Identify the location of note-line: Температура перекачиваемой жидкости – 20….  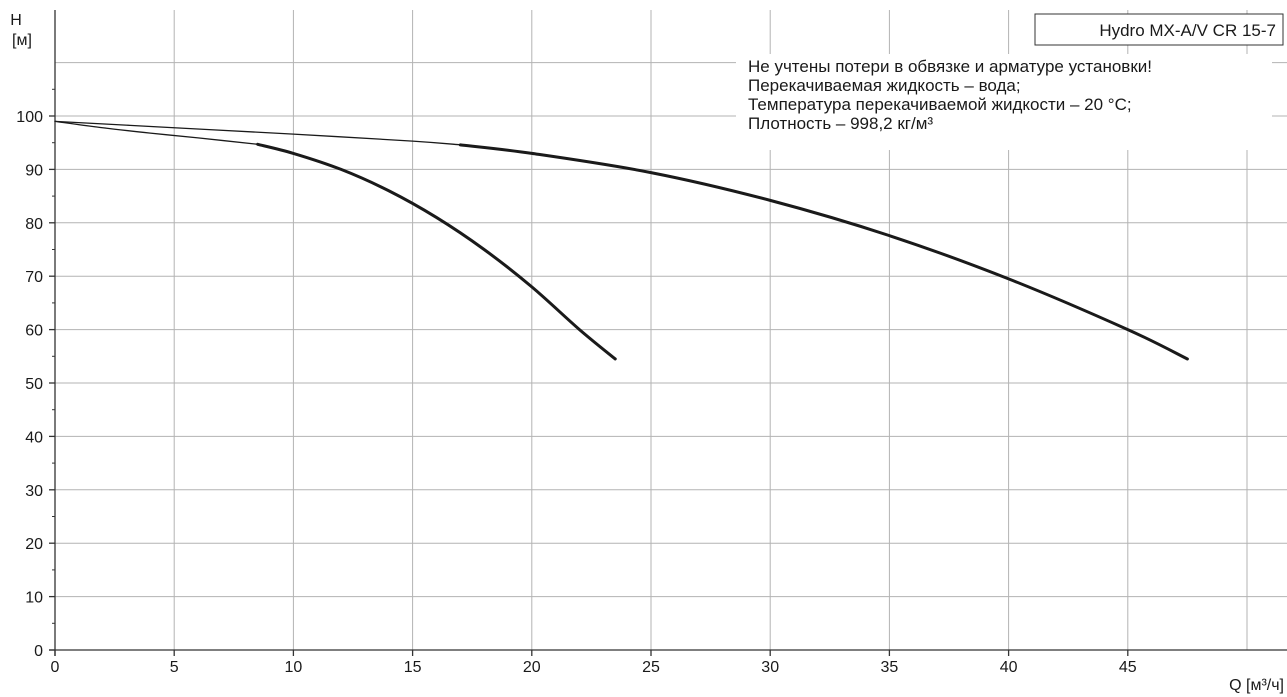
(940, 104).